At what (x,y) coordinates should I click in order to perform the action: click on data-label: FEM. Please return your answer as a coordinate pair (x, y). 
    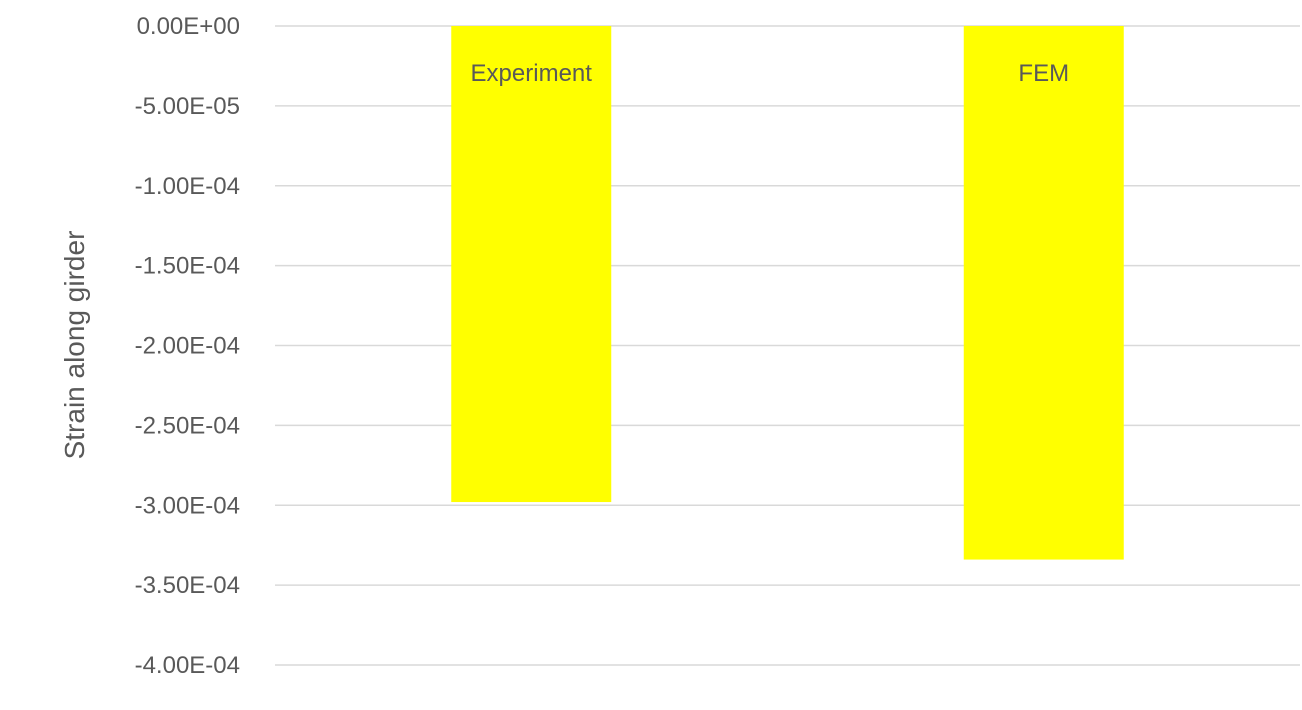
    Looking at the image, I should click on (1043, 73).